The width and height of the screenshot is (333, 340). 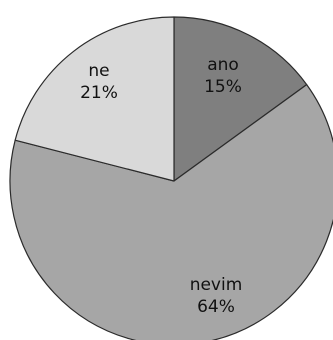 What do you see at coordinates (223, 87) in the screenshot?
I see `slice-value-ano: 15%` at bounding box center [223, 87].